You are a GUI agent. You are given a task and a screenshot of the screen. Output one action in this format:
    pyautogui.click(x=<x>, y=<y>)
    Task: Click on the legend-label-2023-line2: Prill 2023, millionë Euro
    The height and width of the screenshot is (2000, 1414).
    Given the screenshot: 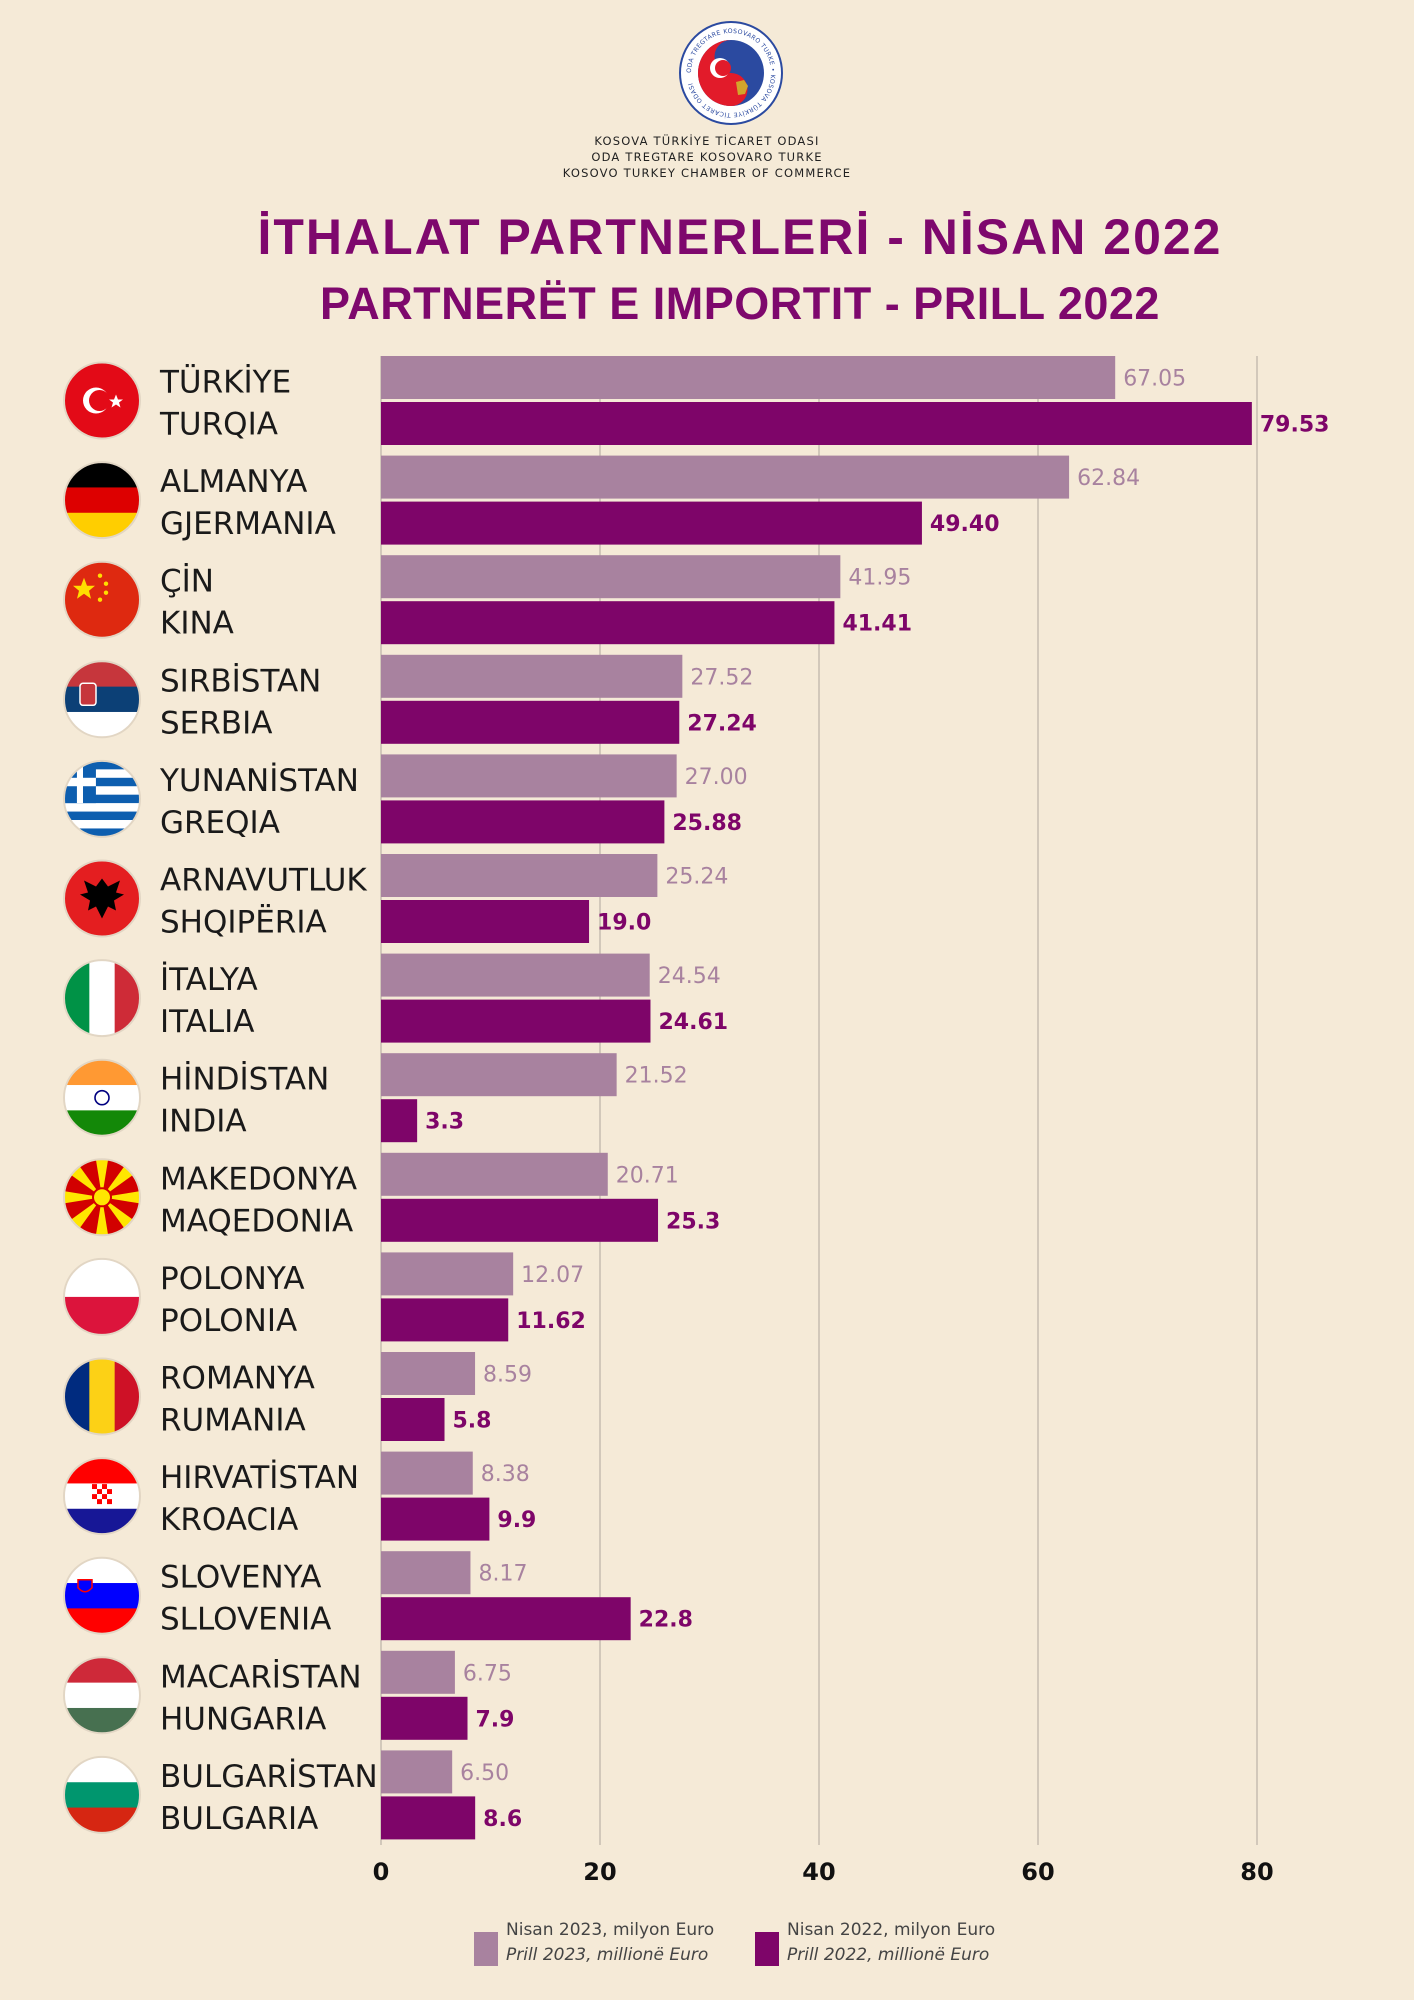 What is the action you would take?
    pyautogui.click(x=607, y=1955)
    